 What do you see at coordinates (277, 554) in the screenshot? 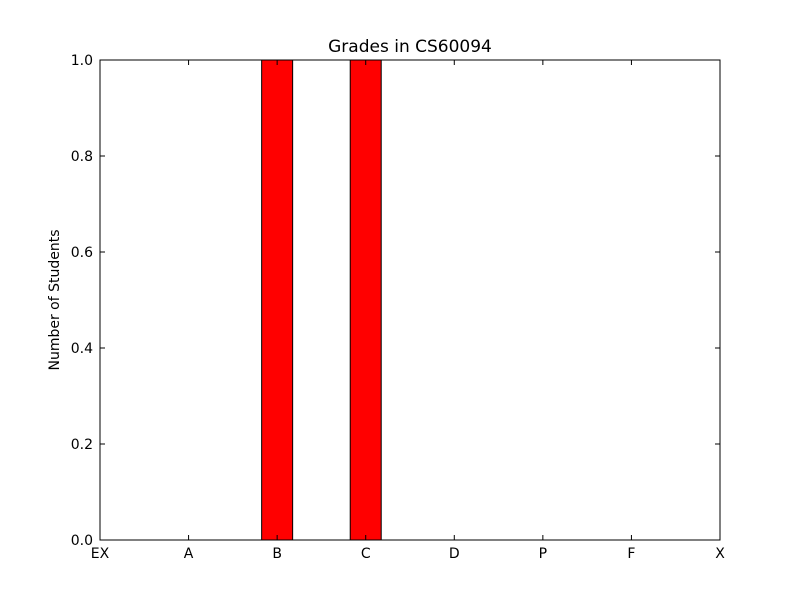
I see `x-tick-label-b: B` at bounding box center [277, 554].